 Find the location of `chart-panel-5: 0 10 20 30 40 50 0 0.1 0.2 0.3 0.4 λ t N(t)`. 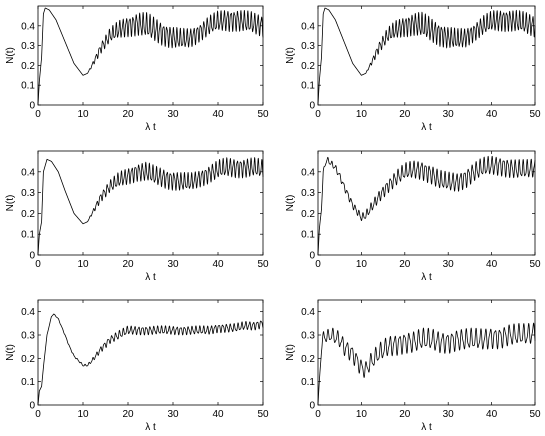

chart-panel-5: 0 10 20 30 40 50 0 0.1 0.2 0.3 0.4 λ t N(t) is located at coordinates (137, 366).